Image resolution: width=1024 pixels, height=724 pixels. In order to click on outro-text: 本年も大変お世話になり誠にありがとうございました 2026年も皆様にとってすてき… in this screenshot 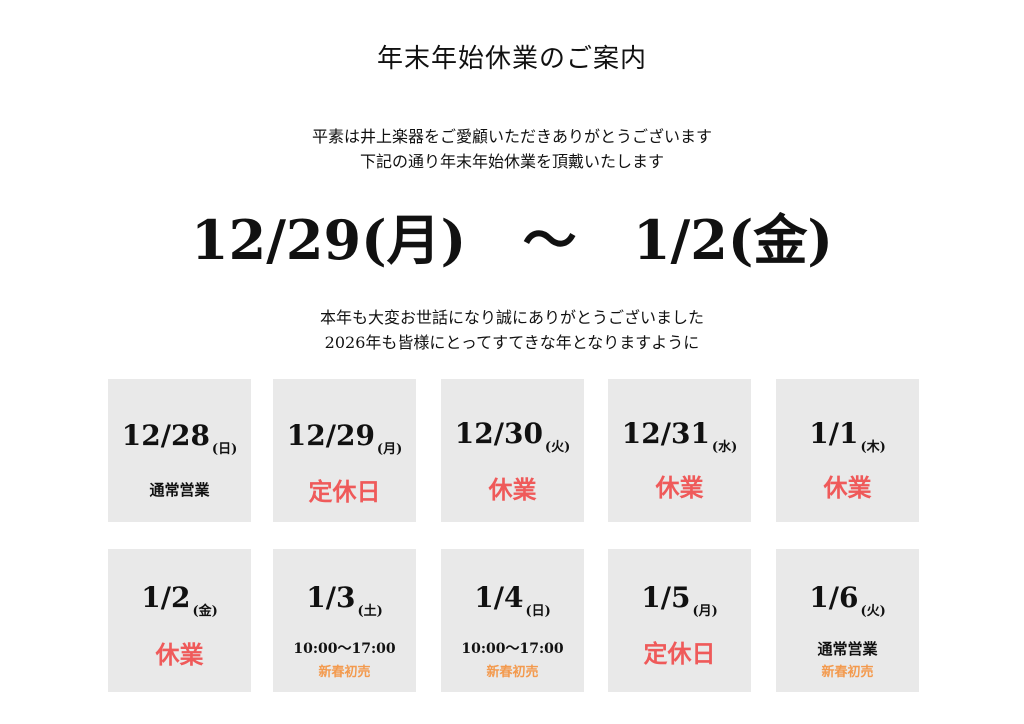, I will do `click(512, 330)`.